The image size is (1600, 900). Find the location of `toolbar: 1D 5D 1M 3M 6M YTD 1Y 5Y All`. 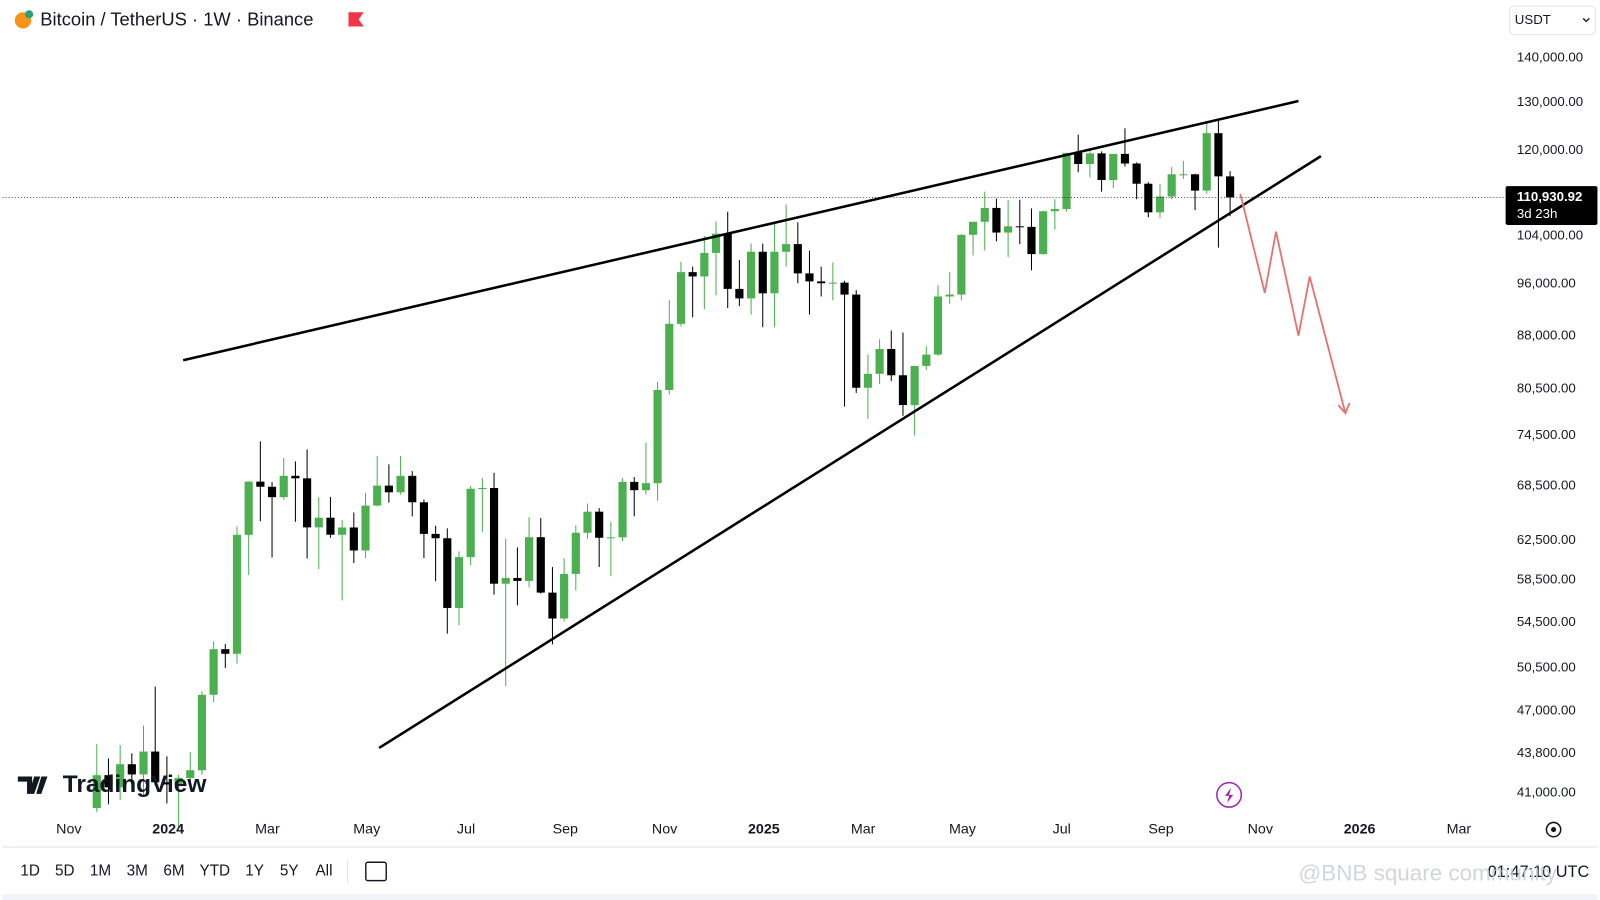

toolbar: 1D 5D 1M 3M 6M YTD 1Y 5Y All is located at coordinates (176, 870).